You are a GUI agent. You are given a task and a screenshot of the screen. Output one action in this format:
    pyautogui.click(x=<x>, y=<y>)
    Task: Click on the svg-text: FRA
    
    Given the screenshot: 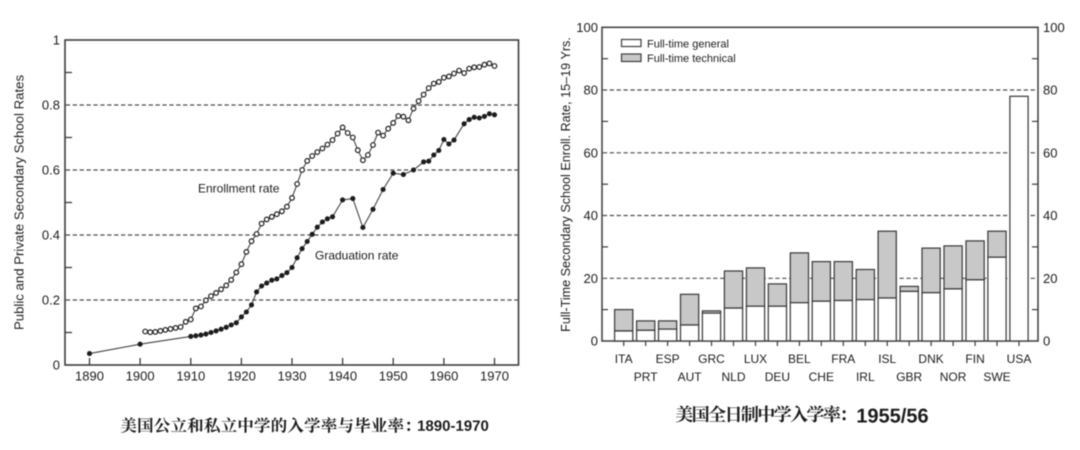 What is the action you would take?
    pyautogui.click(x=843, y=359)
    